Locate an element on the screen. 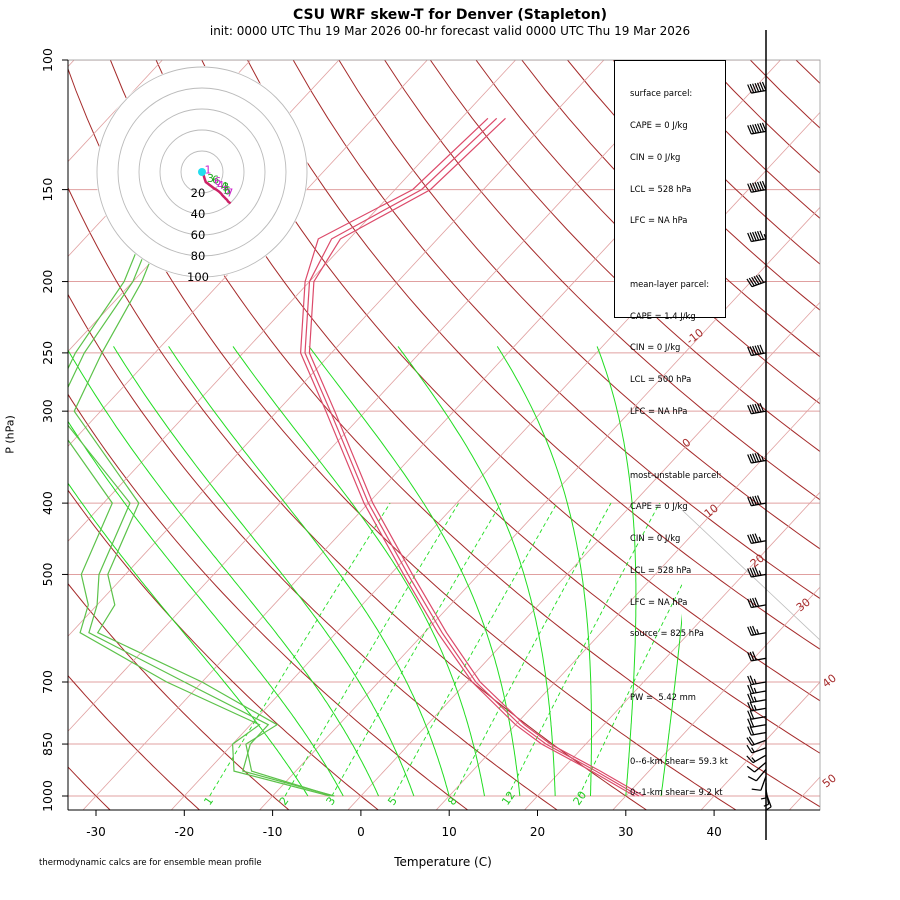 The image size is (900, 900). shear-0-1km: 0--1-km shear= 9.2 kt is located at coordinates (676, 792).